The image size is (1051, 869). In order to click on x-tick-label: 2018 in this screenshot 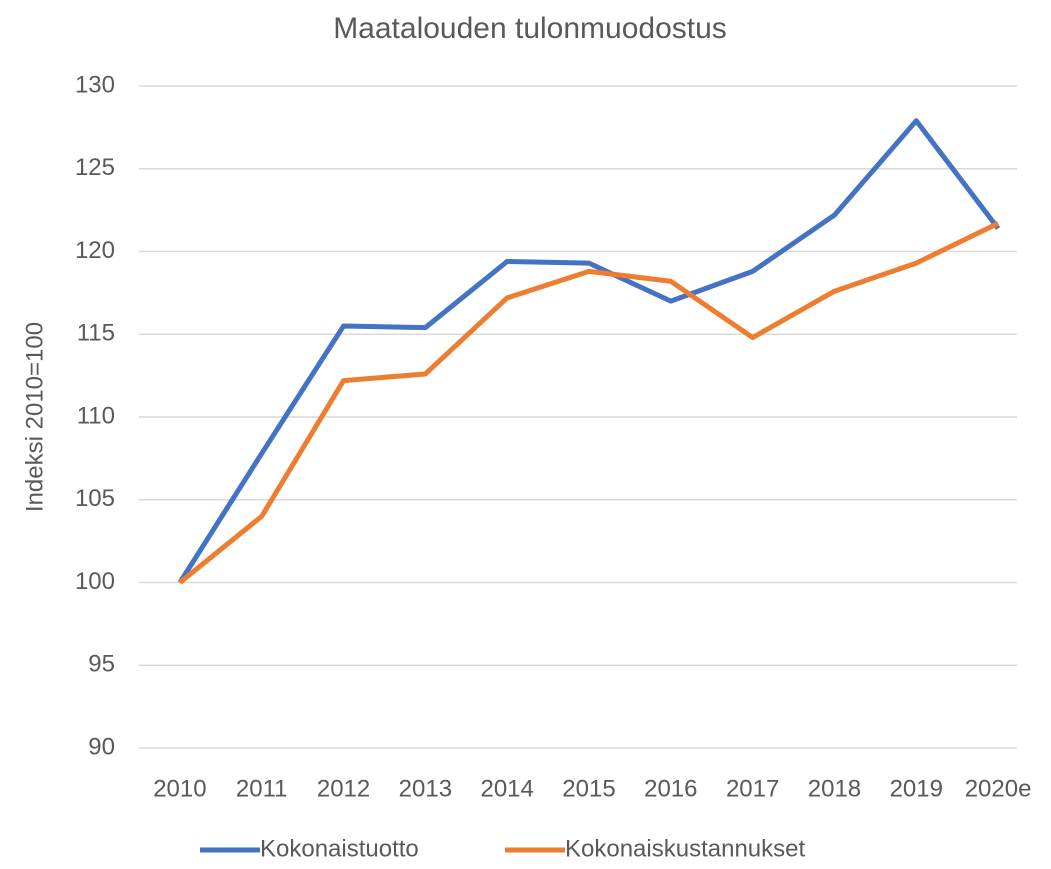, I will do `click(834, 788)`.